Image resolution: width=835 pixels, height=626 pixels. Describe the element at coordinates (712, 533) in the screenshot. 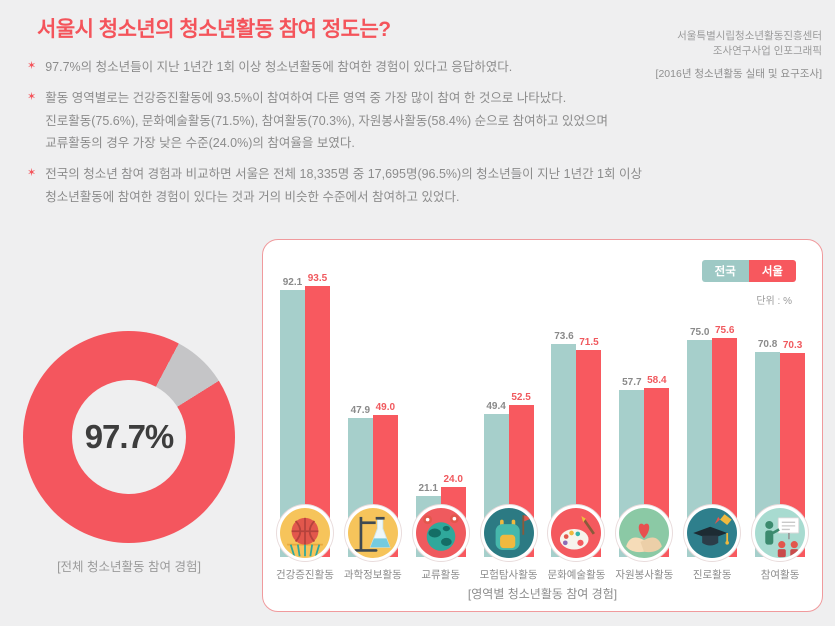

I see `graduation-rocket-icon` at that location.